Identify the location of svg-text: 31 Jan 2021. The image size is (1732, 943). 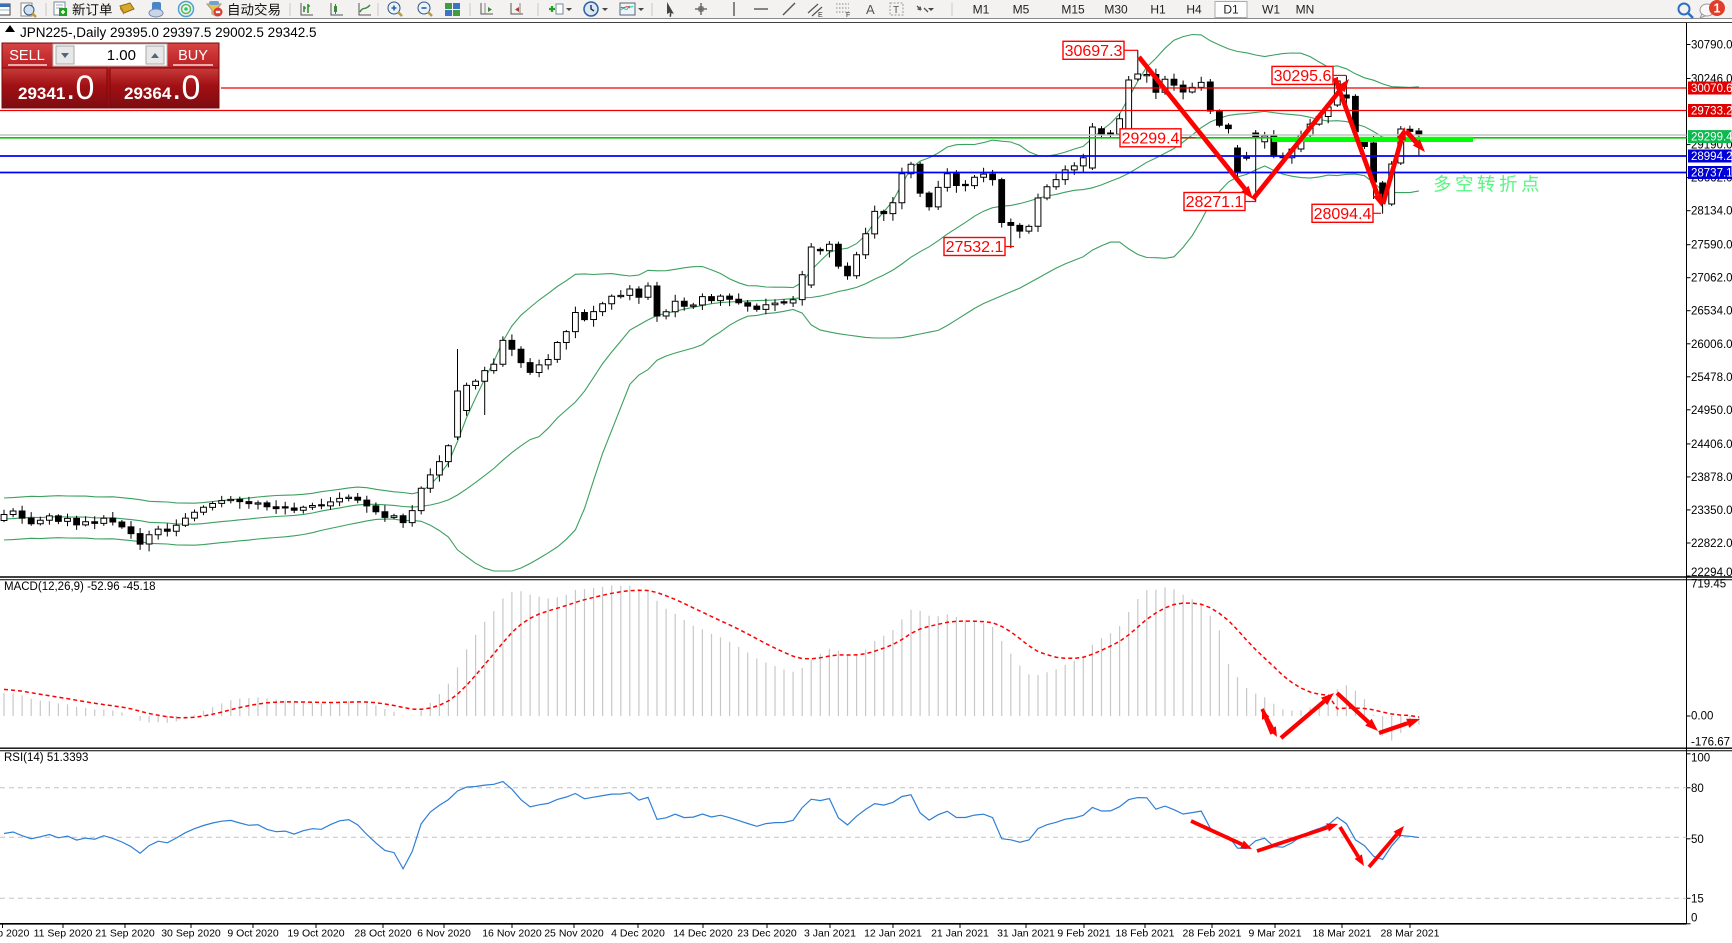
(1026, 934).